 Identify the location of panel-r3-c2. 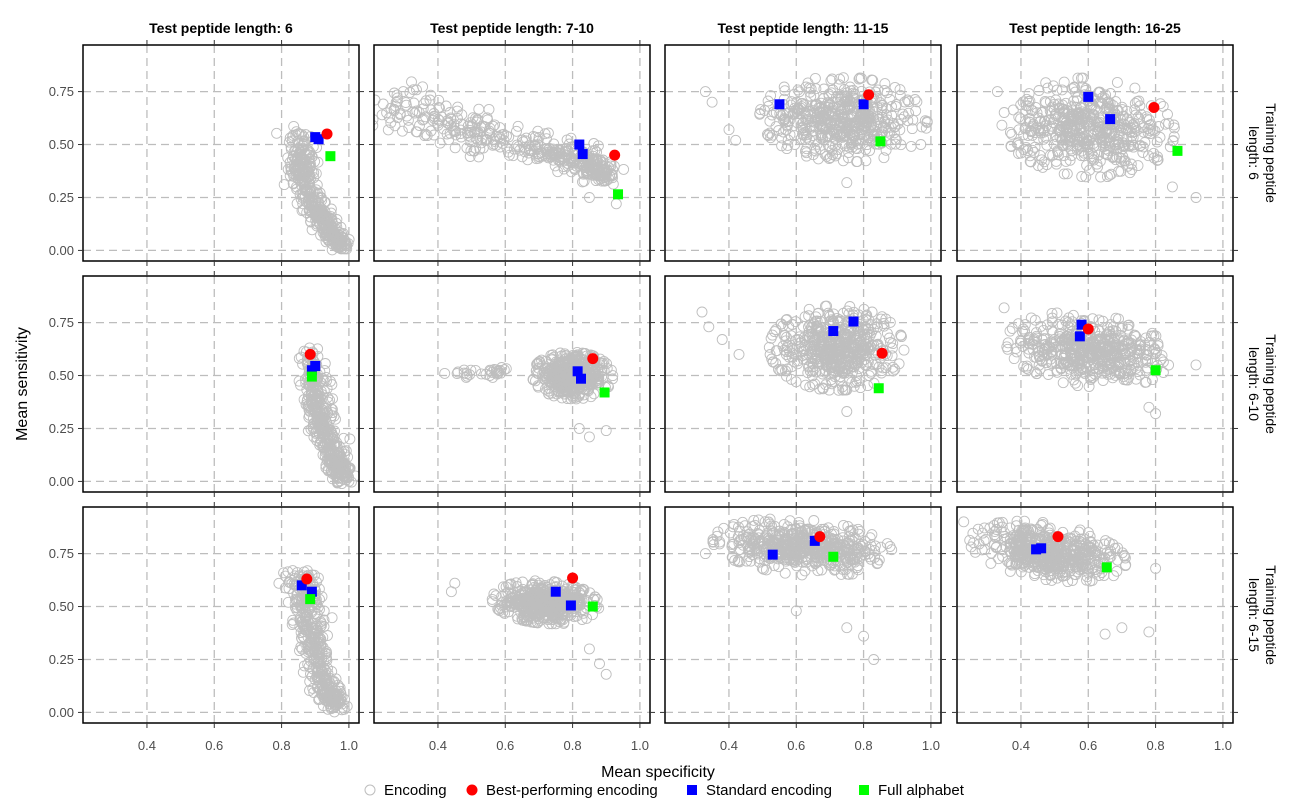
(512, 615).